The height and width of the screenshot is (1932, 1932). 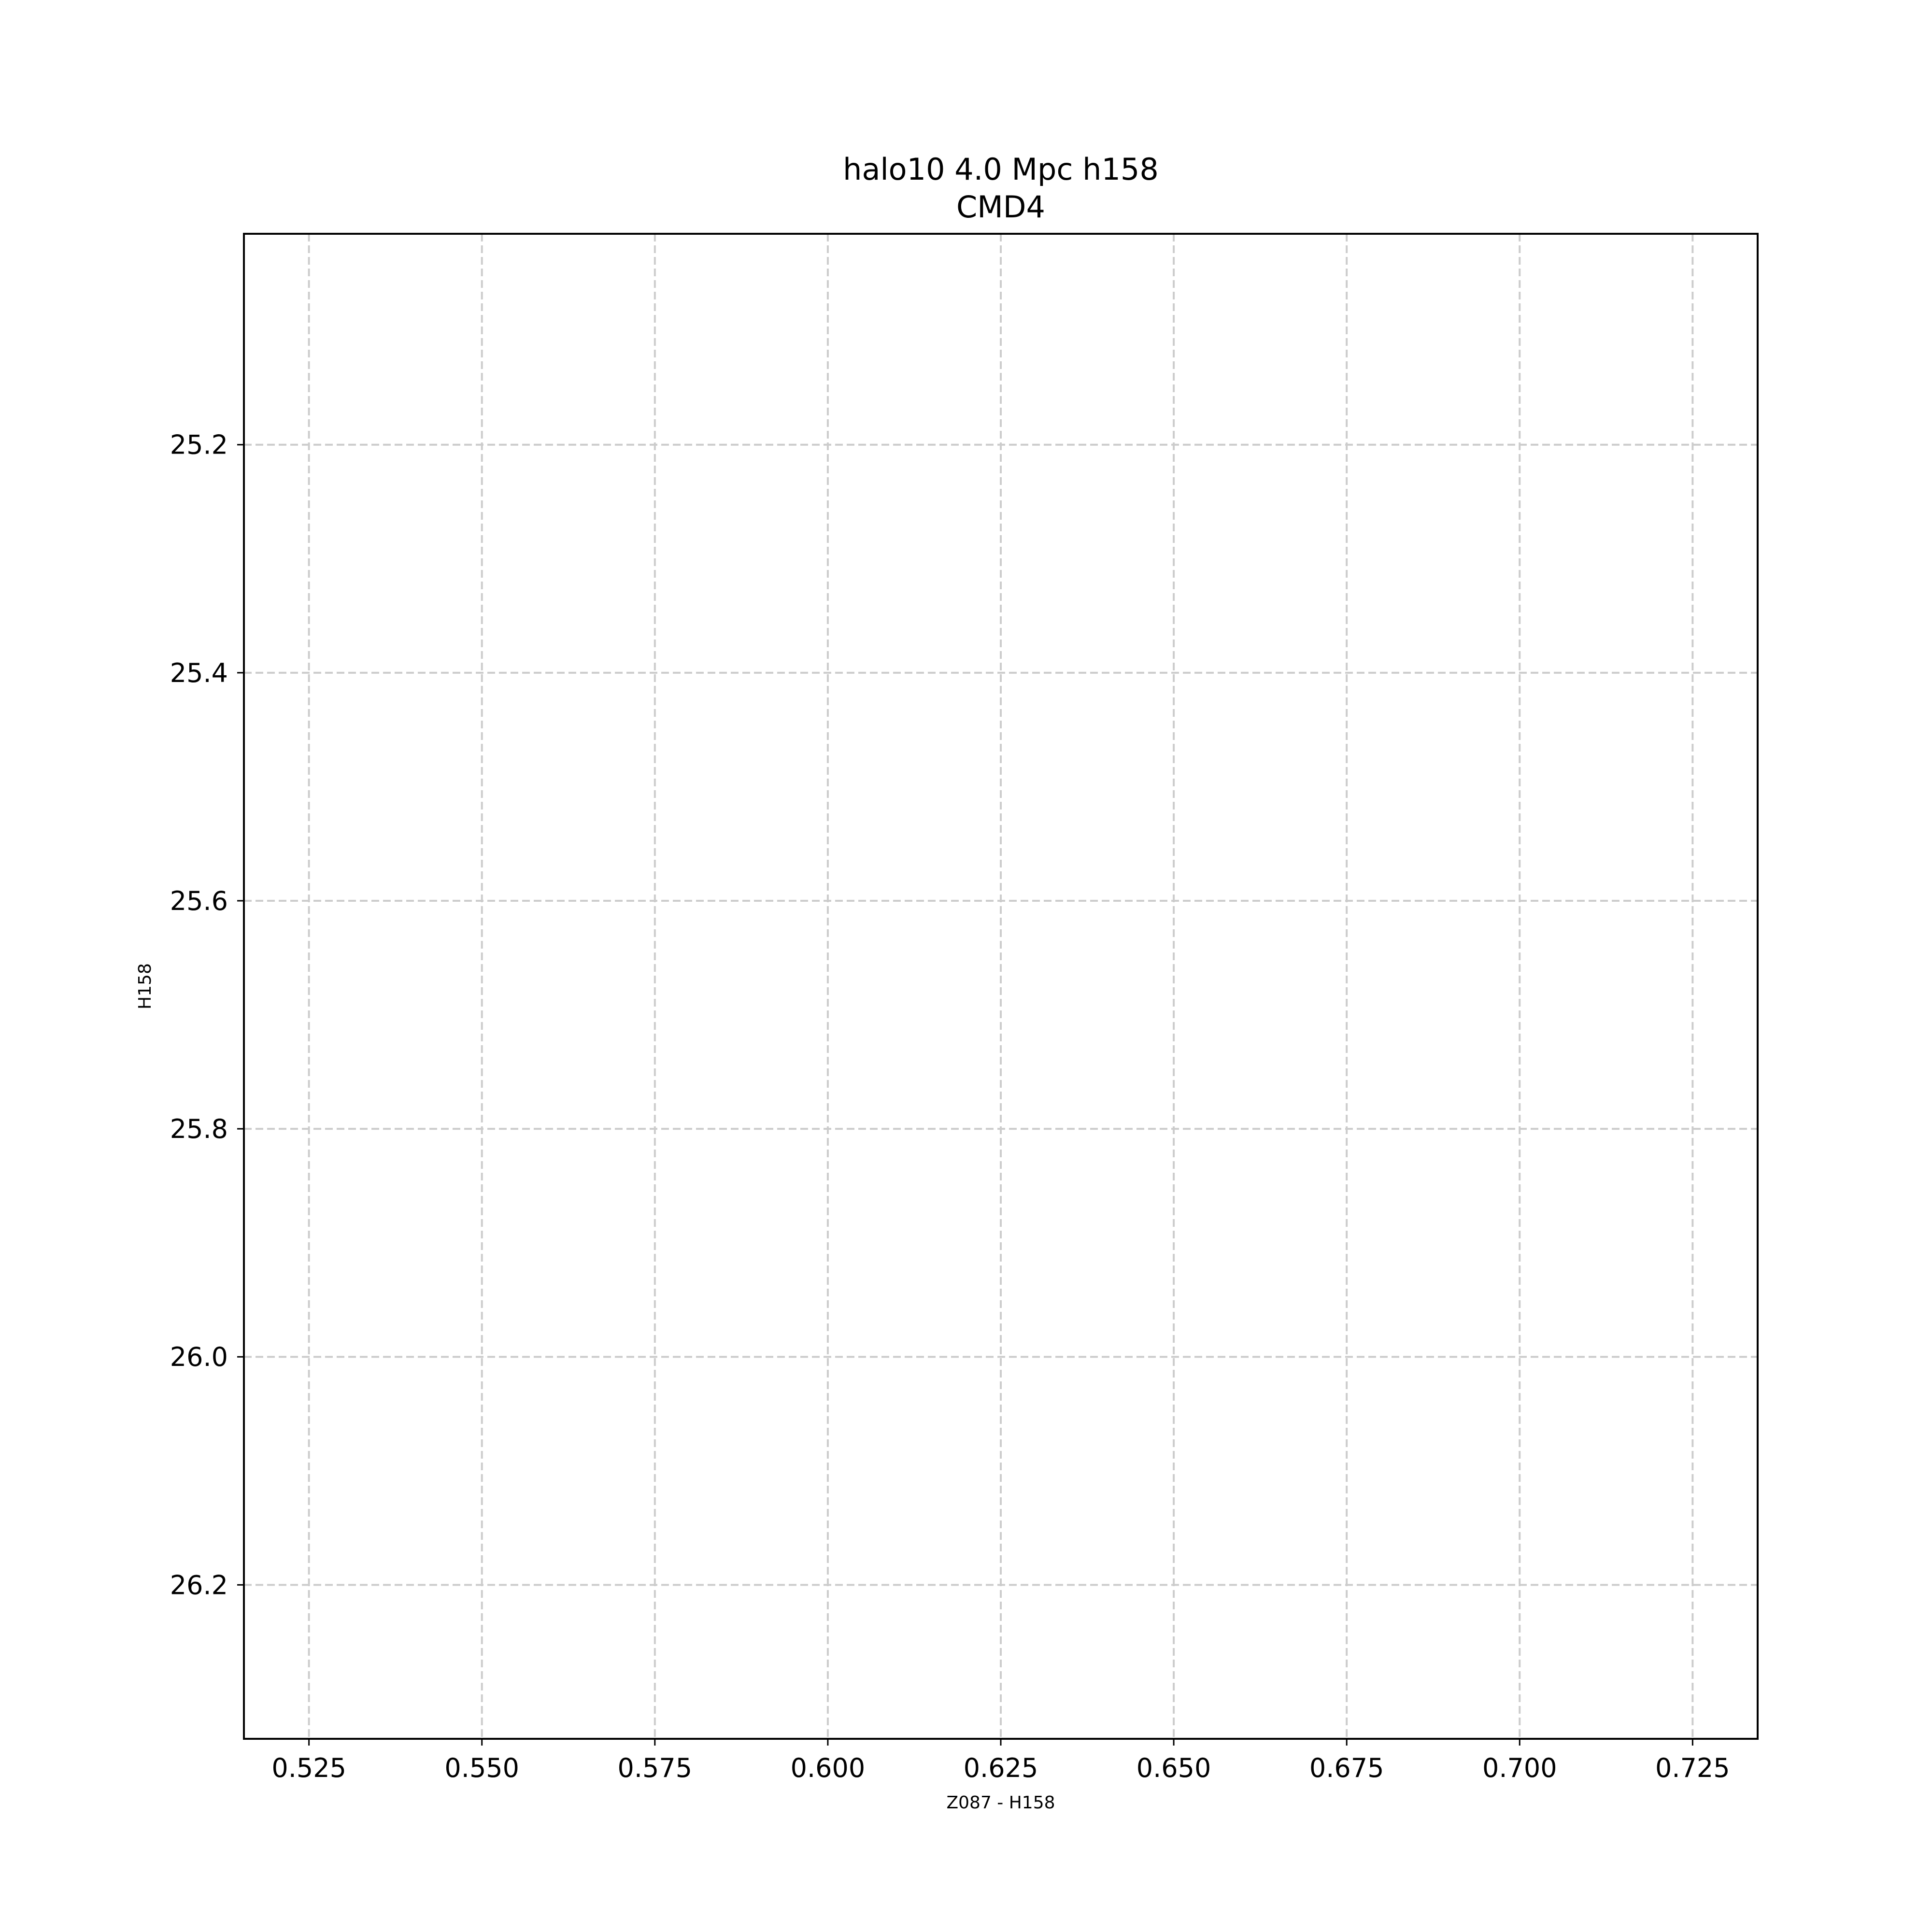 What do you see at coordinates (1001, 1768) in the screenshot?
I see `x-tick-label: 0.625` at bounding box center [1001, 1768].